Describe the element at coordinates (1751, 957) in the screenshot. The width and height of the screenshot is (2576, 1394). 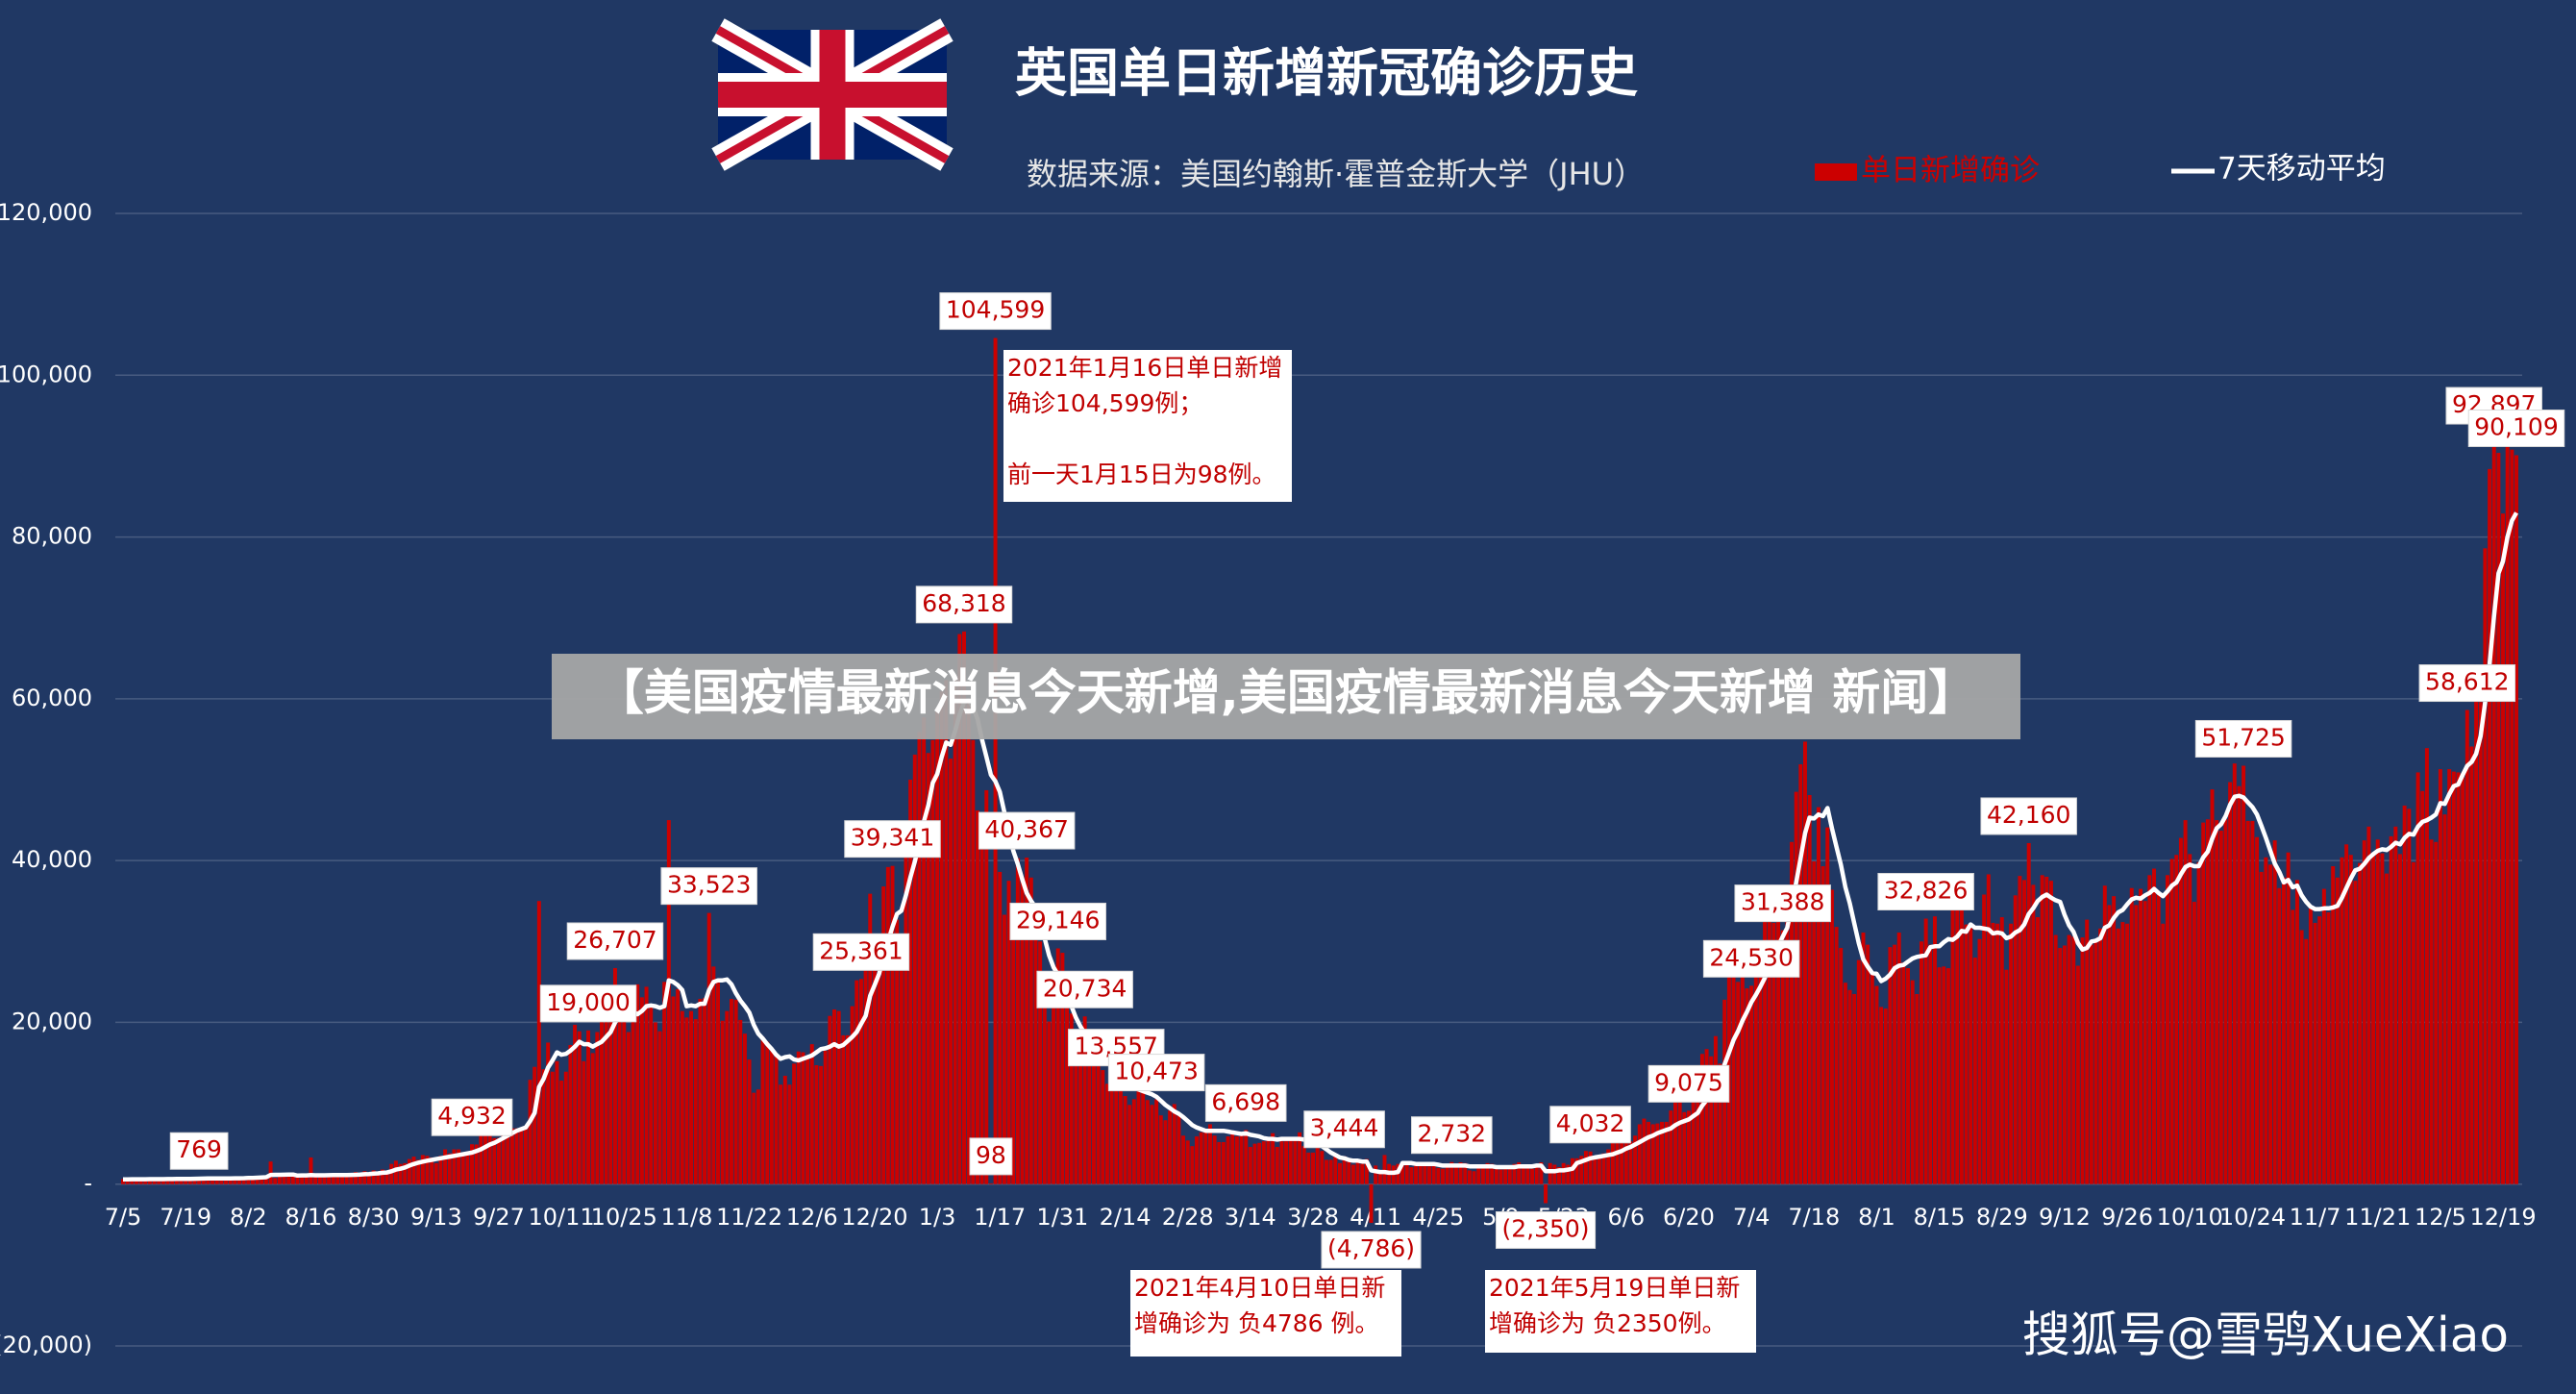
I see `data-label: 24,530` at that location.